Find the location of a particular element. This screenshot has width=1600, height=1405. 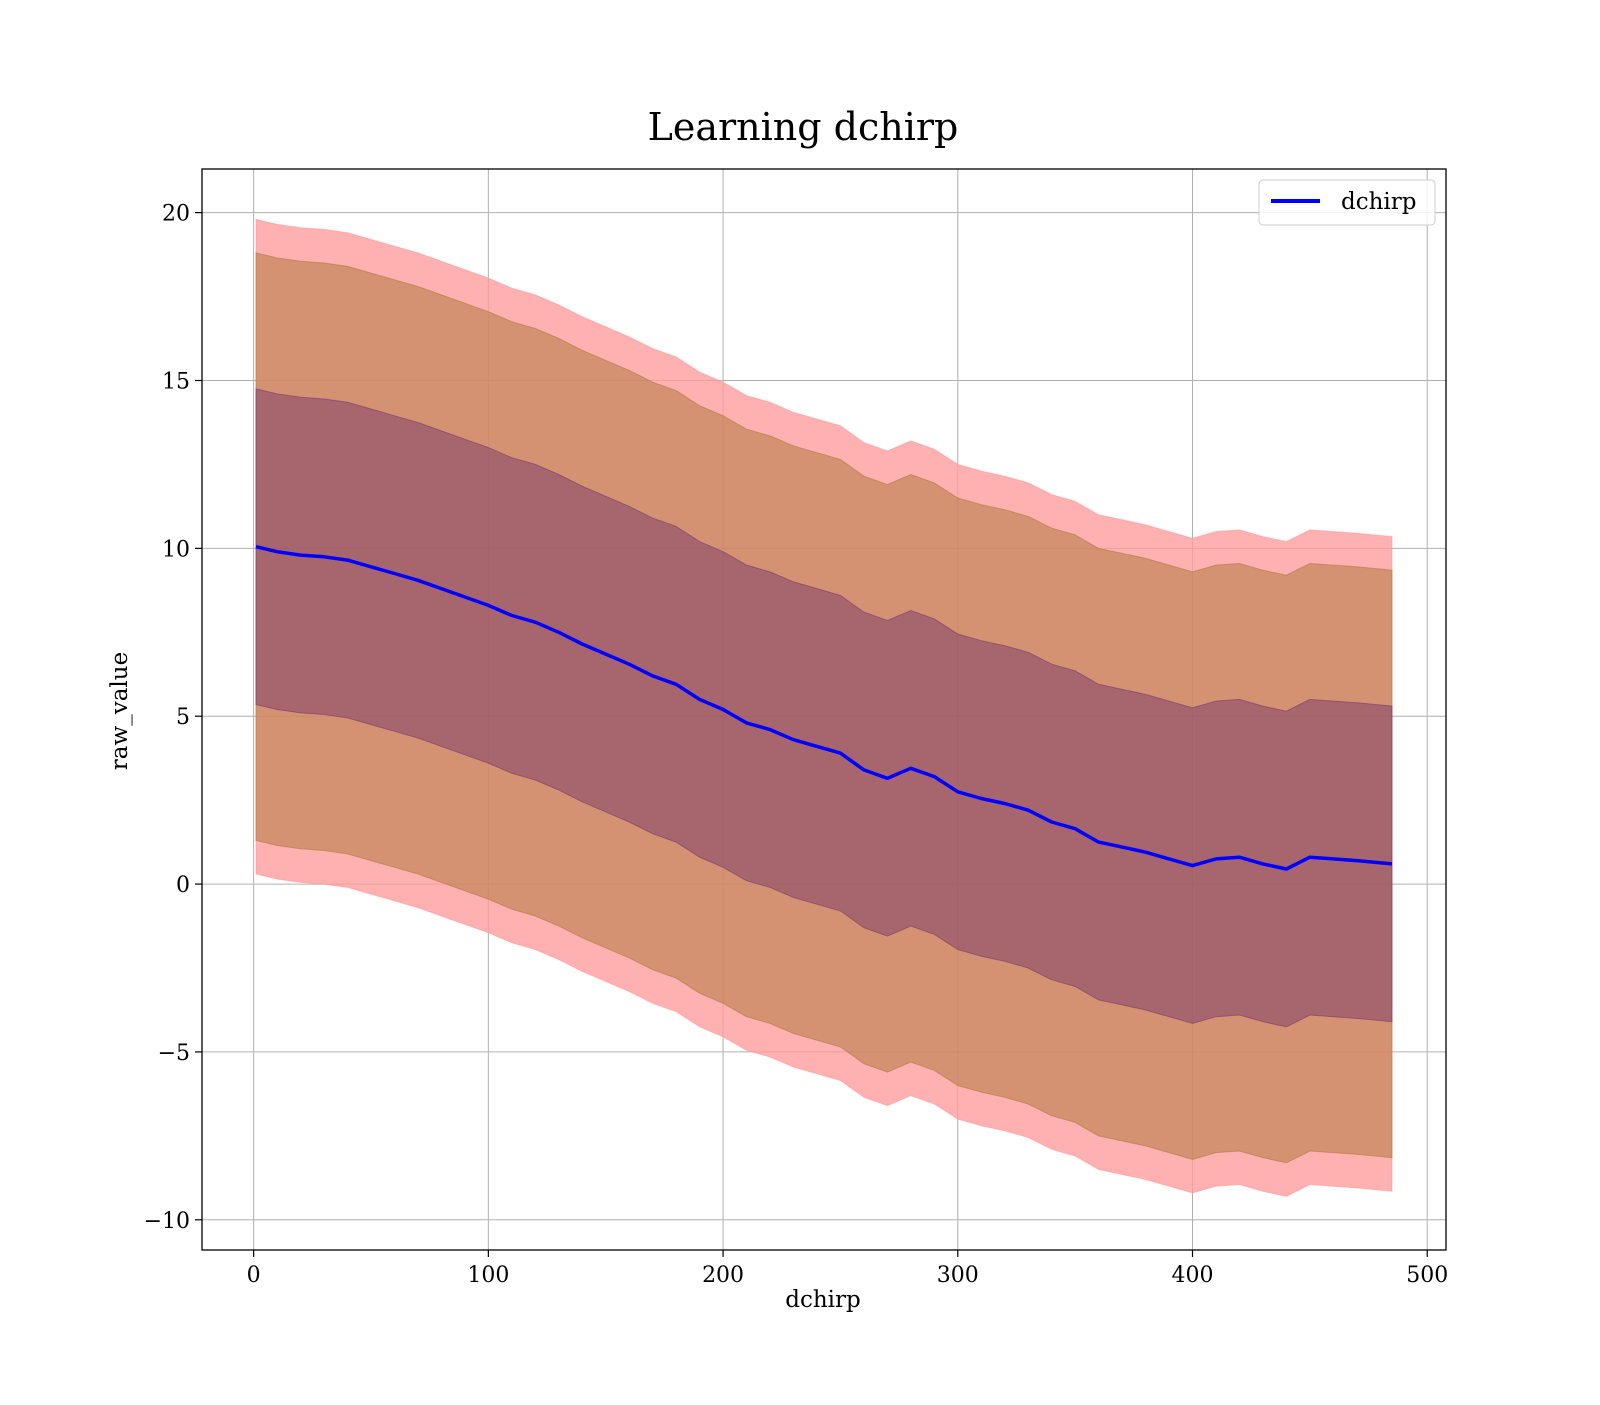

x-tick-label: 400 is located at coordinates (1193, 1275).